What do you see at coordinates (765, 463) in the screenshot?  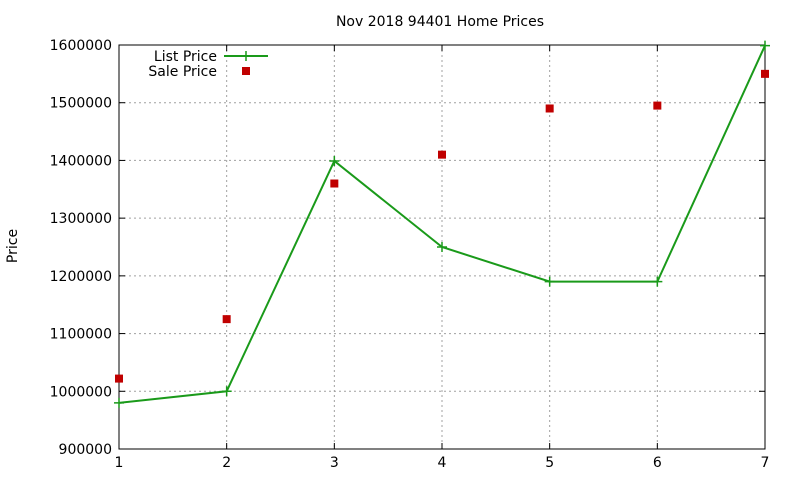 I see `x-tick-label: 7` at bounding box center [765, 463].